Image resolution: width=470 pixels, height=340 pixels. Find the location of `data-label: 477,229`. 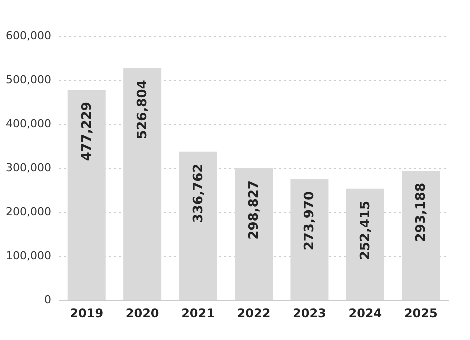

data-label: 477,229 is located at coordinates (87, 132).